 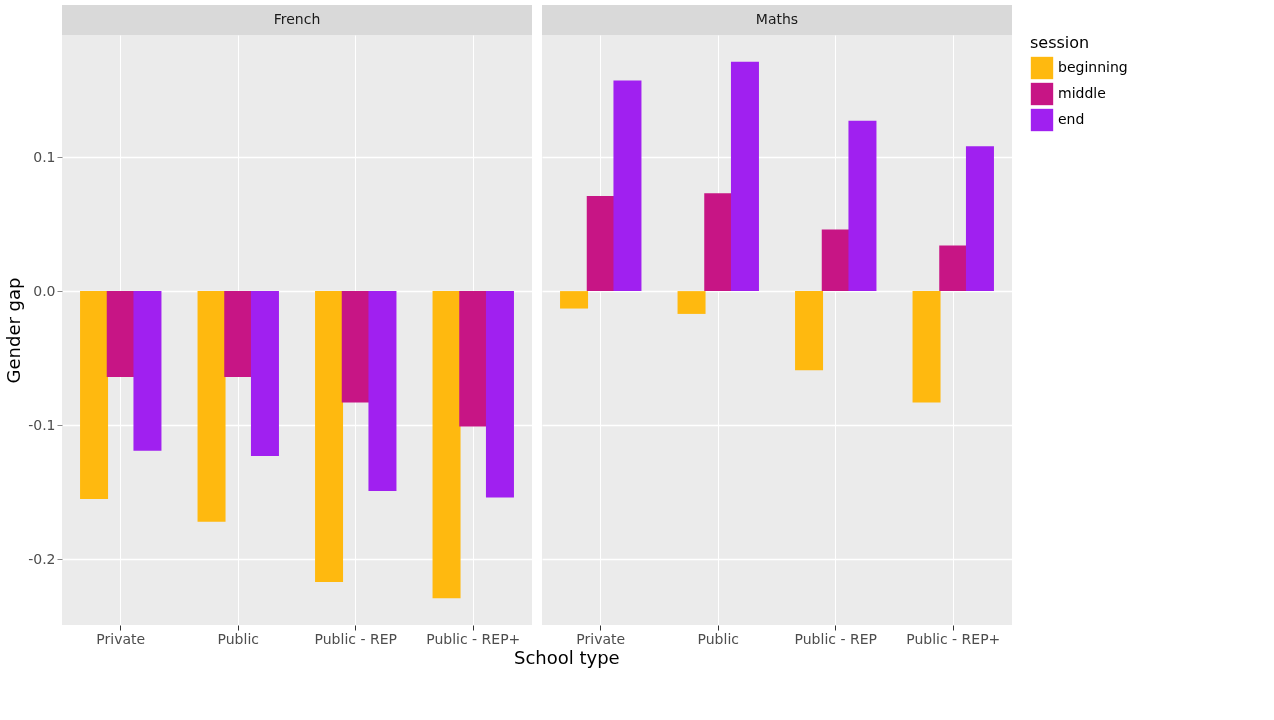 I want to click on legend-label: beginning, so click(x=1093, y=67).